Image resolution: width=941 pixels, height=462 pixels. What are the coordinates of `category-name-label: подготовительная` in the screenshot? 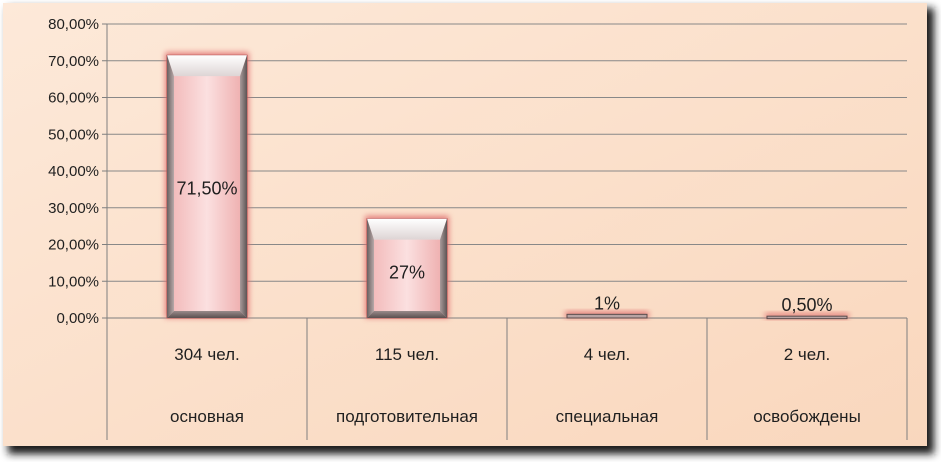 It's located at (407, 416).